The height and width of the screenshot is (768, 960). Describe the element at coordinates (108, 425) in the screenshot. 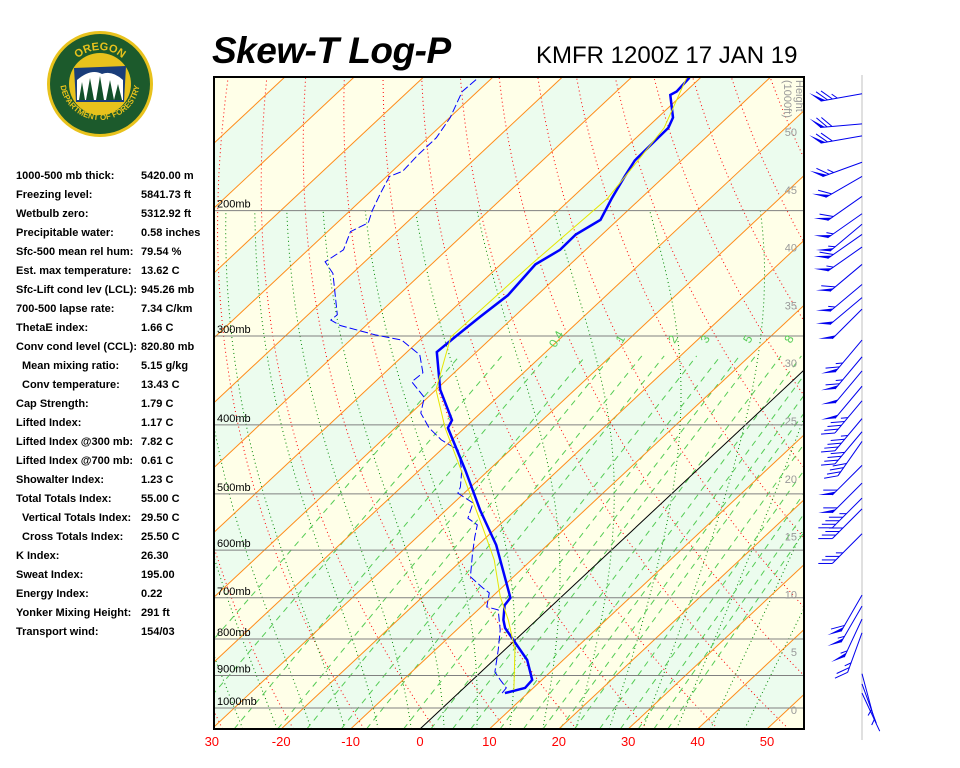

I see `stat-row: Lifted Index: 1.17 C` at that location.